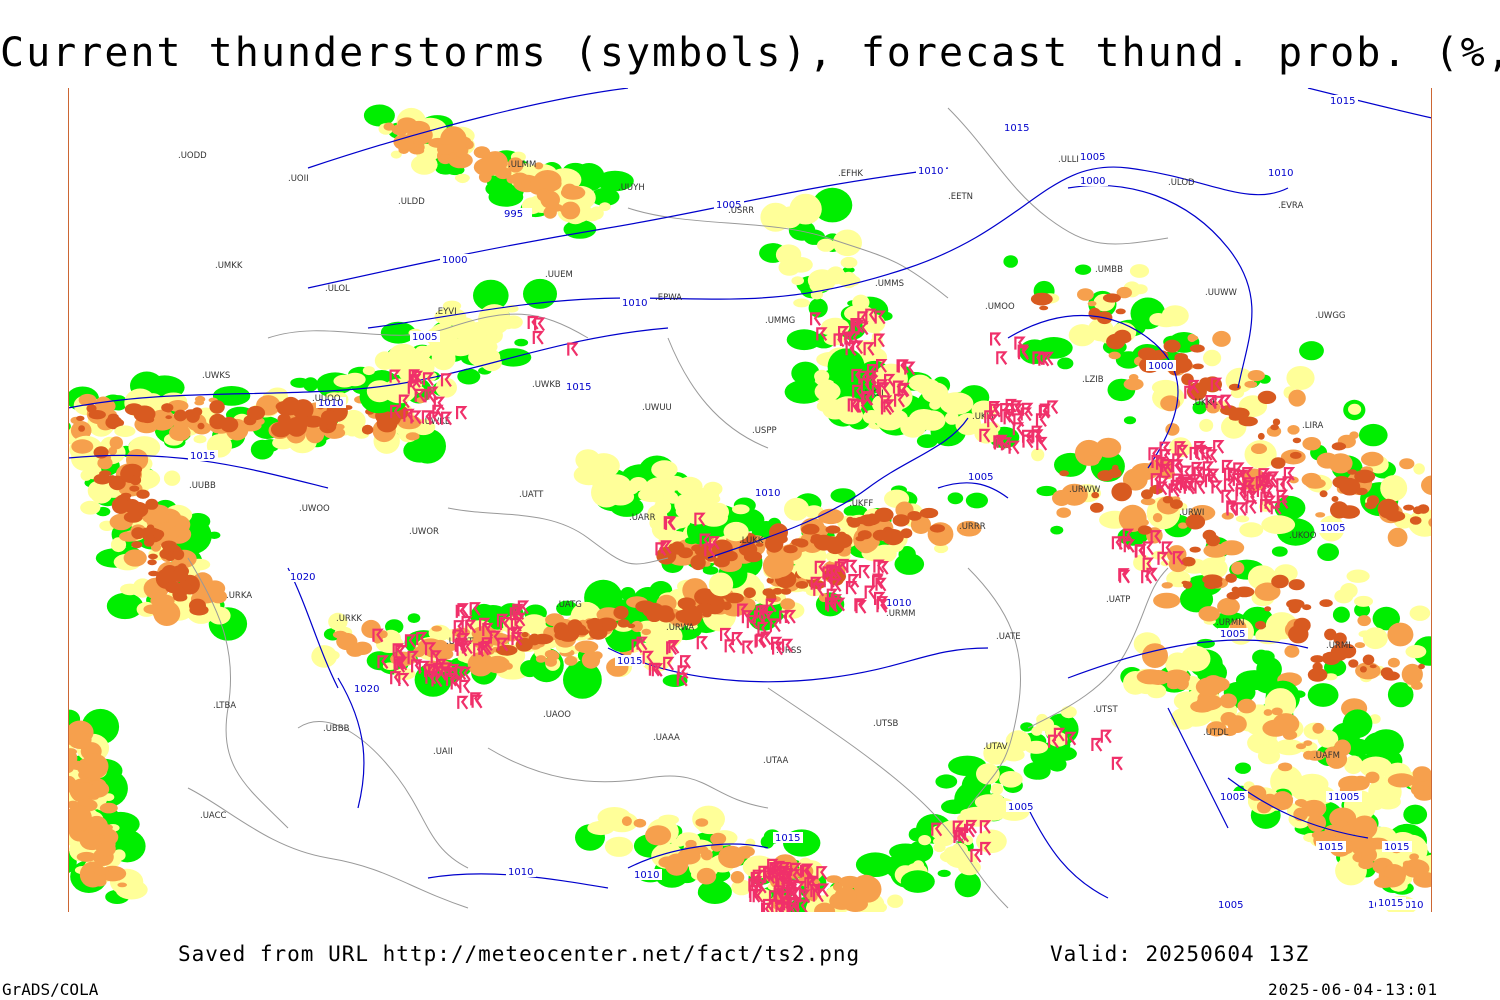  Describe the element at coordinates (558, 536) in the screenshot. I see `coastline-line` at that location.